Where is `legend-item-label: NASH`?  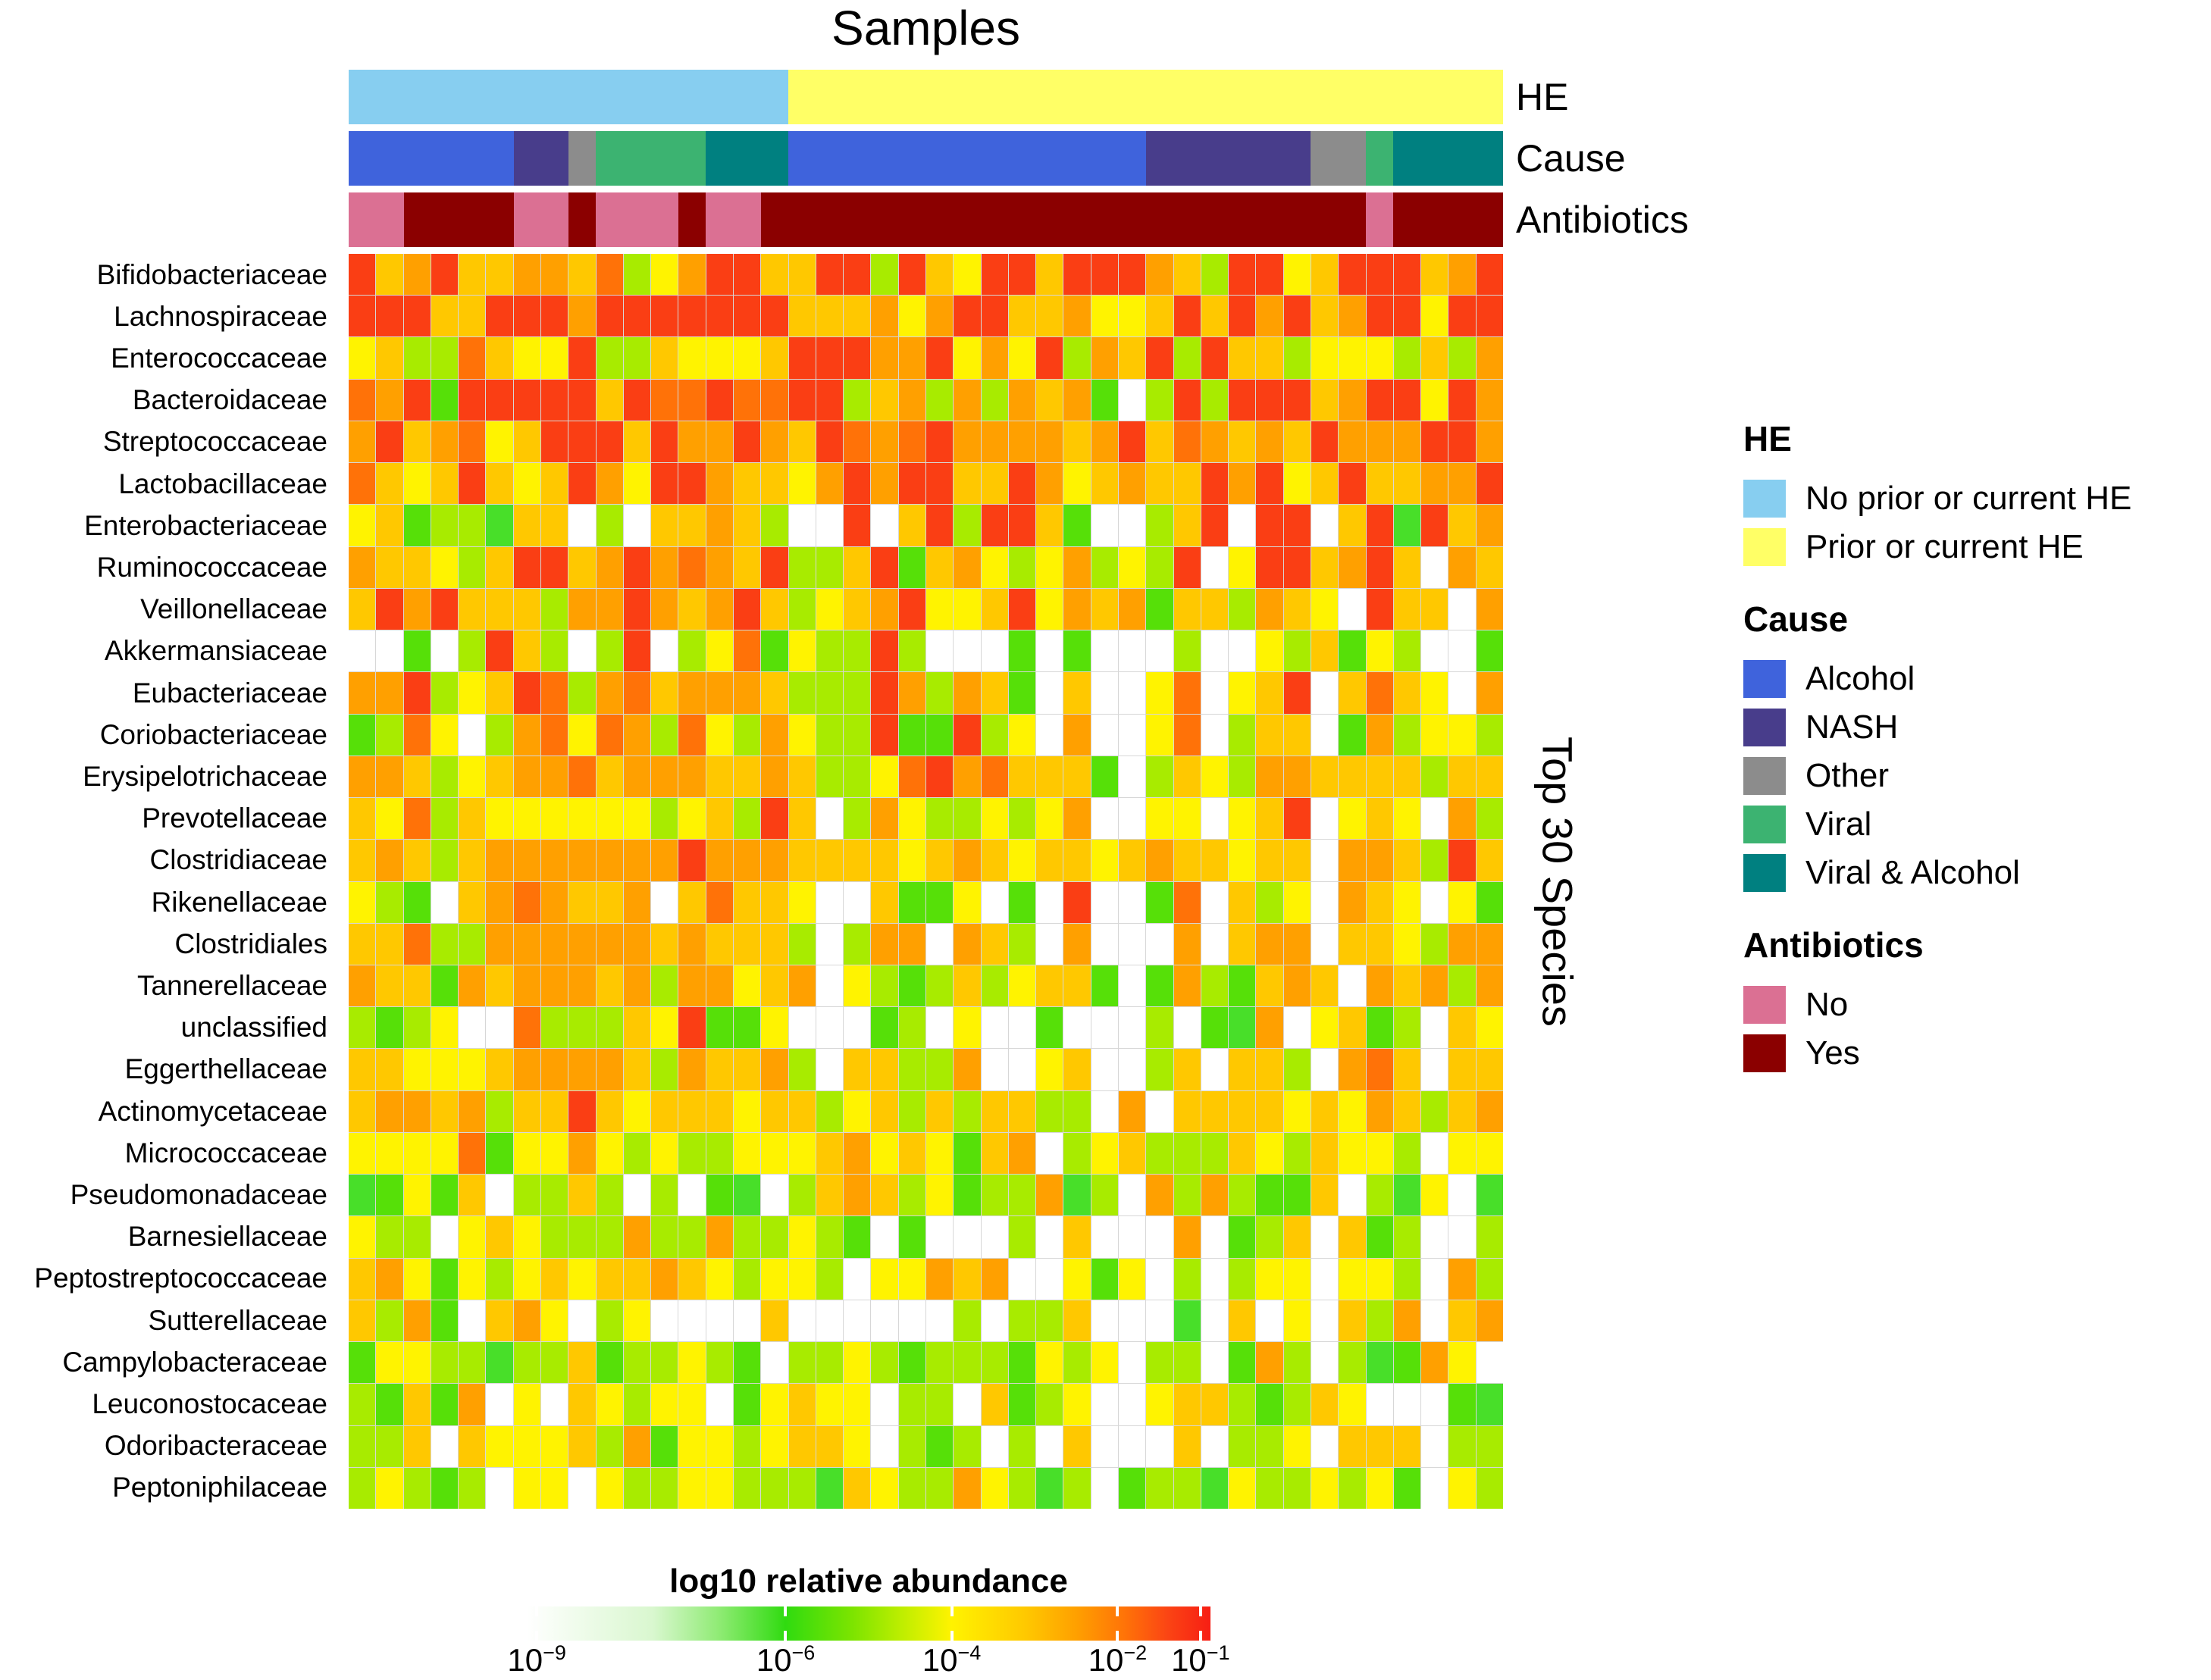 legend-item-label: NASH is located at coordinates (1852, 727).